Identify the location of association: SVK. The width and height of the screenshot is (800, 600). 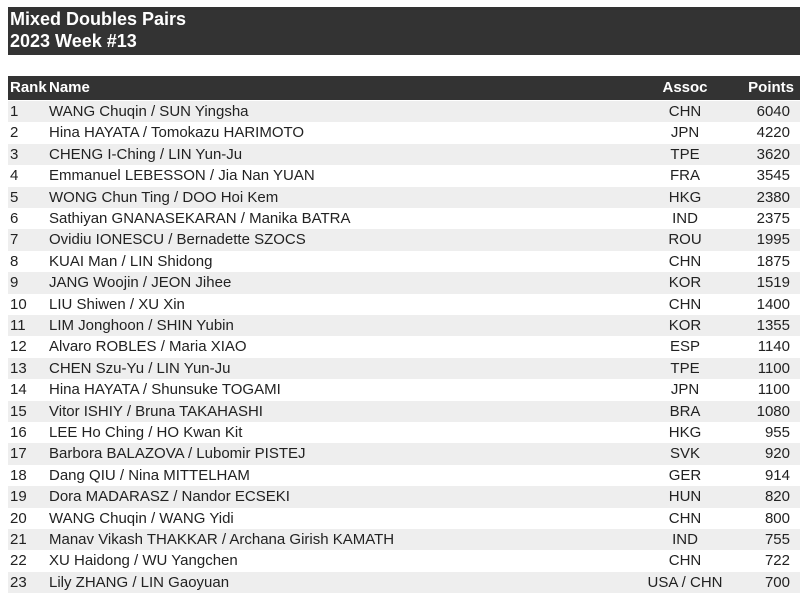
(684, 454).